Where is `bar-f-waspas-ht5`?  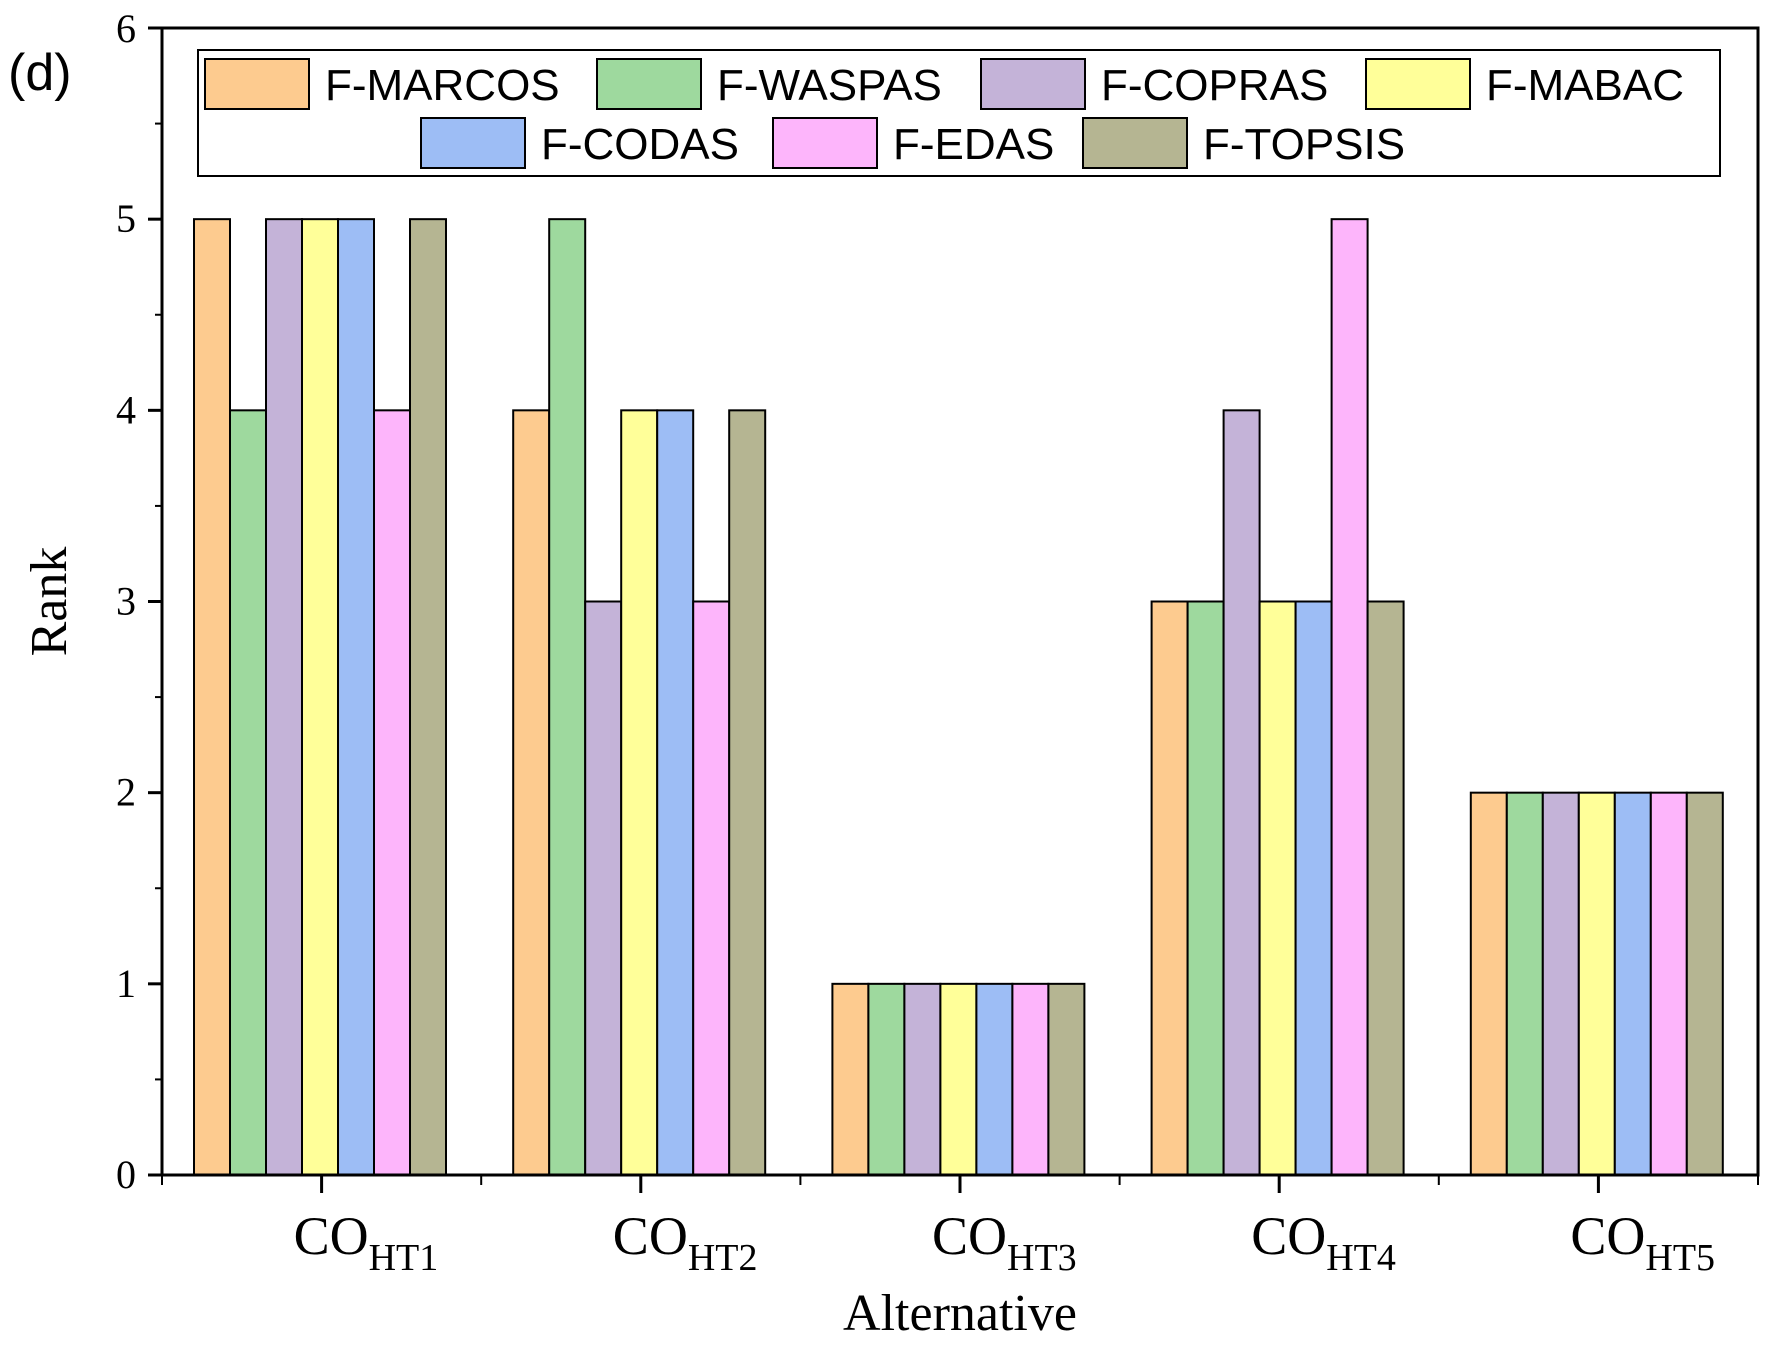
bar-f-waspas-ht5 is located at coordinates (1524, 984).